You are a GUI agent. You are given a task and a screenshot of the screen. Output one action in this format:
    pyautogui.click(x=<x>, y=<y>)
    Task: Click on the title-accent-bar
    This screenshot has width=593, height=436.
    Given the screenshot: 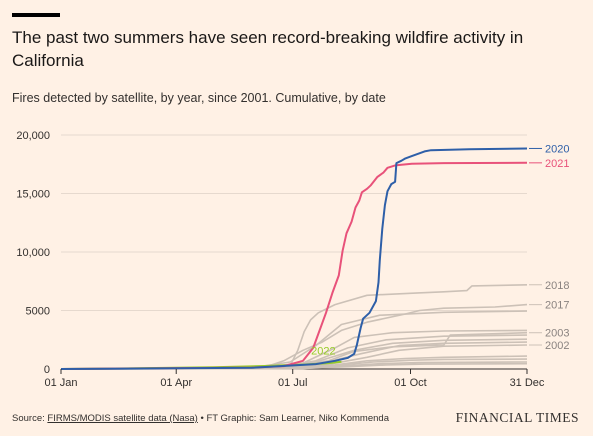 What is the action you would take?
    pyautogui.click(x=36, y=15)
    